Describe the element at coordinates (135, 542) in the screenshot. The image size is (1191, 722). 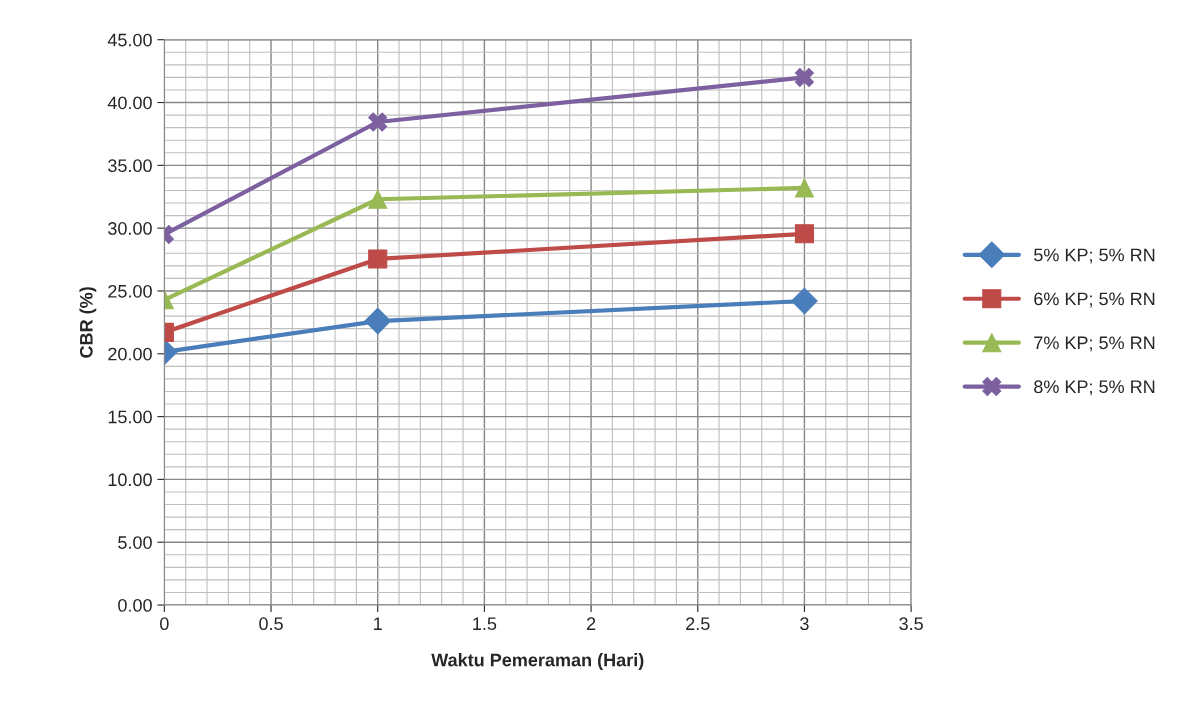
I see `y-tick-label: 5.00` at that location.